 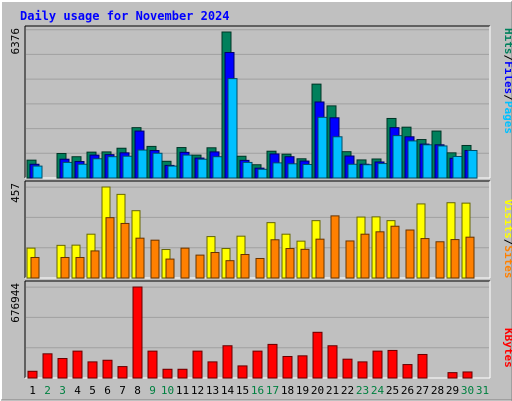 What do you see at coordinates (437, 390) in the screenshot?
I see `x-tick-label-day-28: 28` at bounding box center [437, 390].